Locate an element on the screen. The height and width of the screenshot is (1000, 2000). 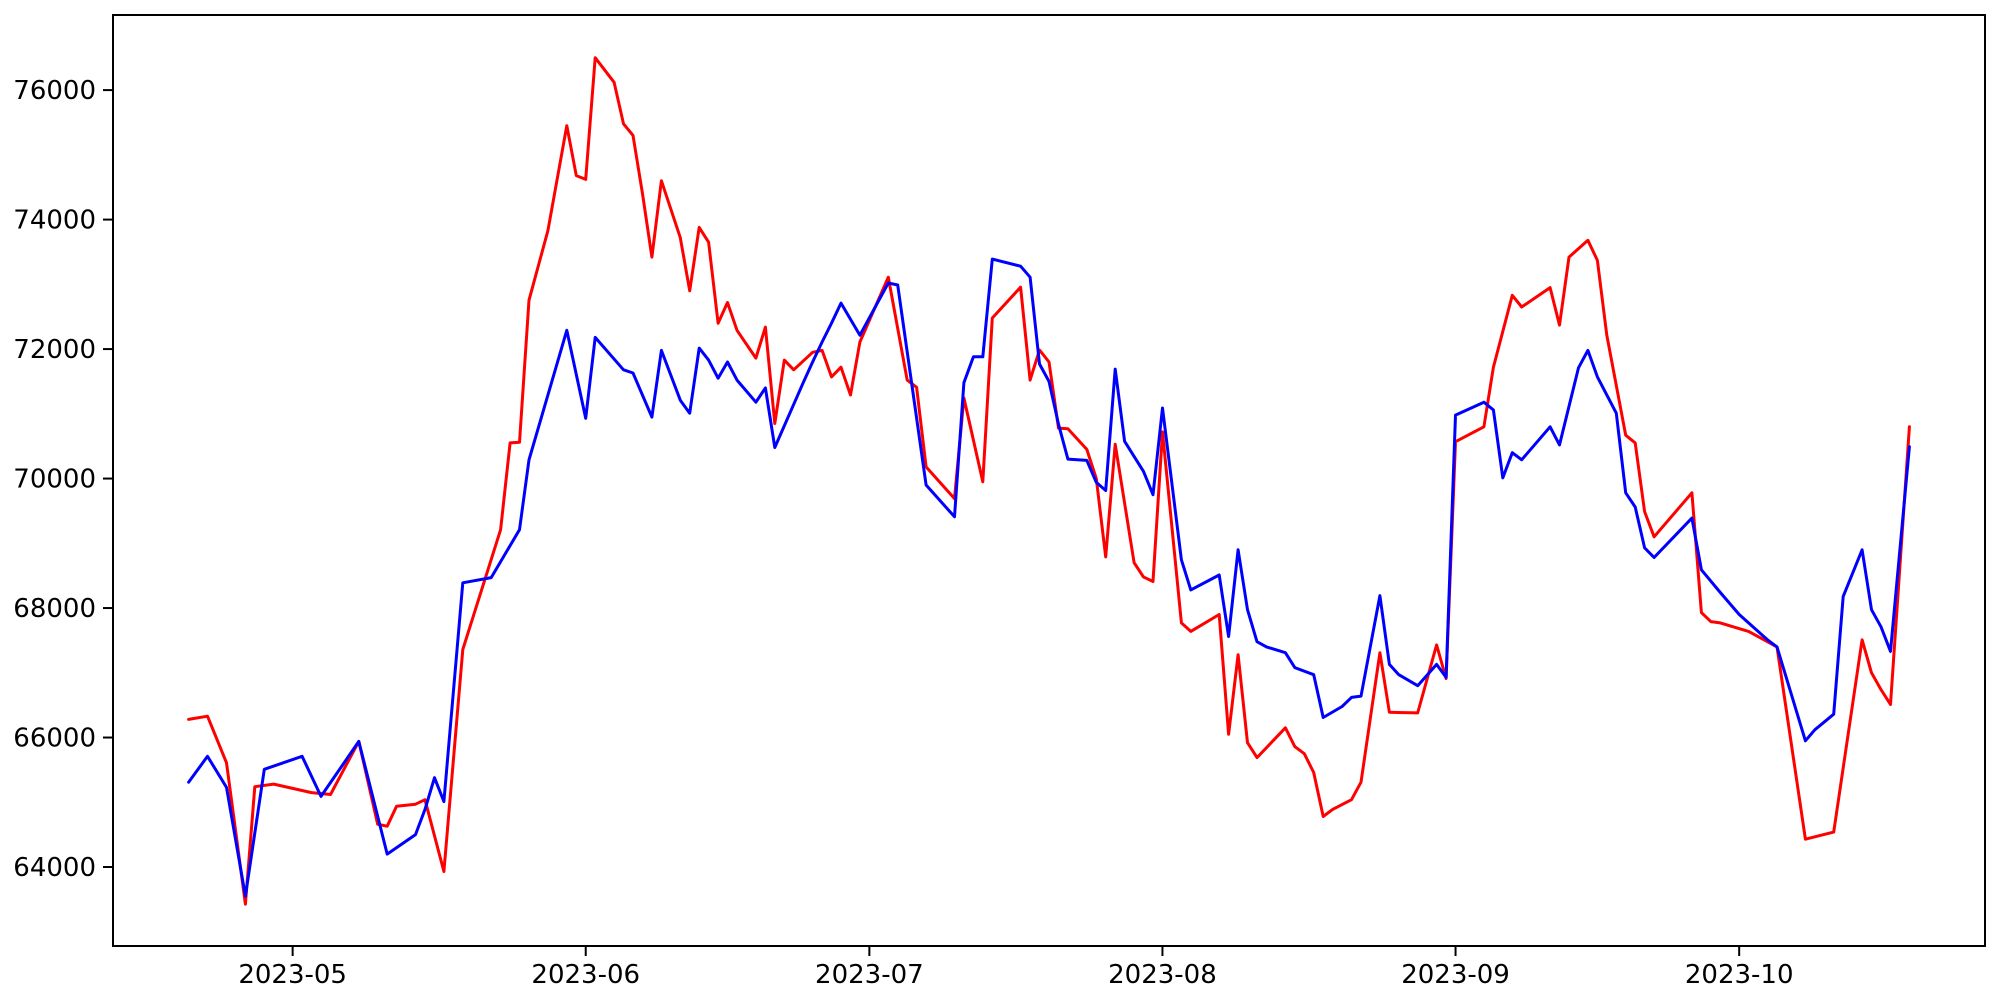
x-tick-label: 2023-05 is located at coordinates (292, 975).